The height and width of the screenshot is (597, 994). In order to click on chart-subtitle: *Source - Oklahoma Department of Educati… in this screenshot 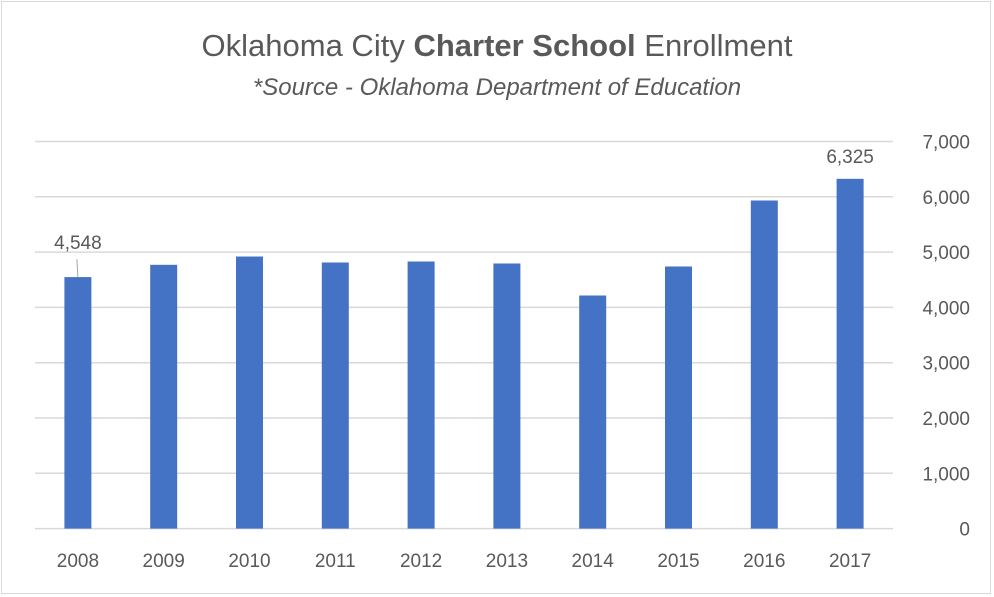, I will do `click(497, 87)`.